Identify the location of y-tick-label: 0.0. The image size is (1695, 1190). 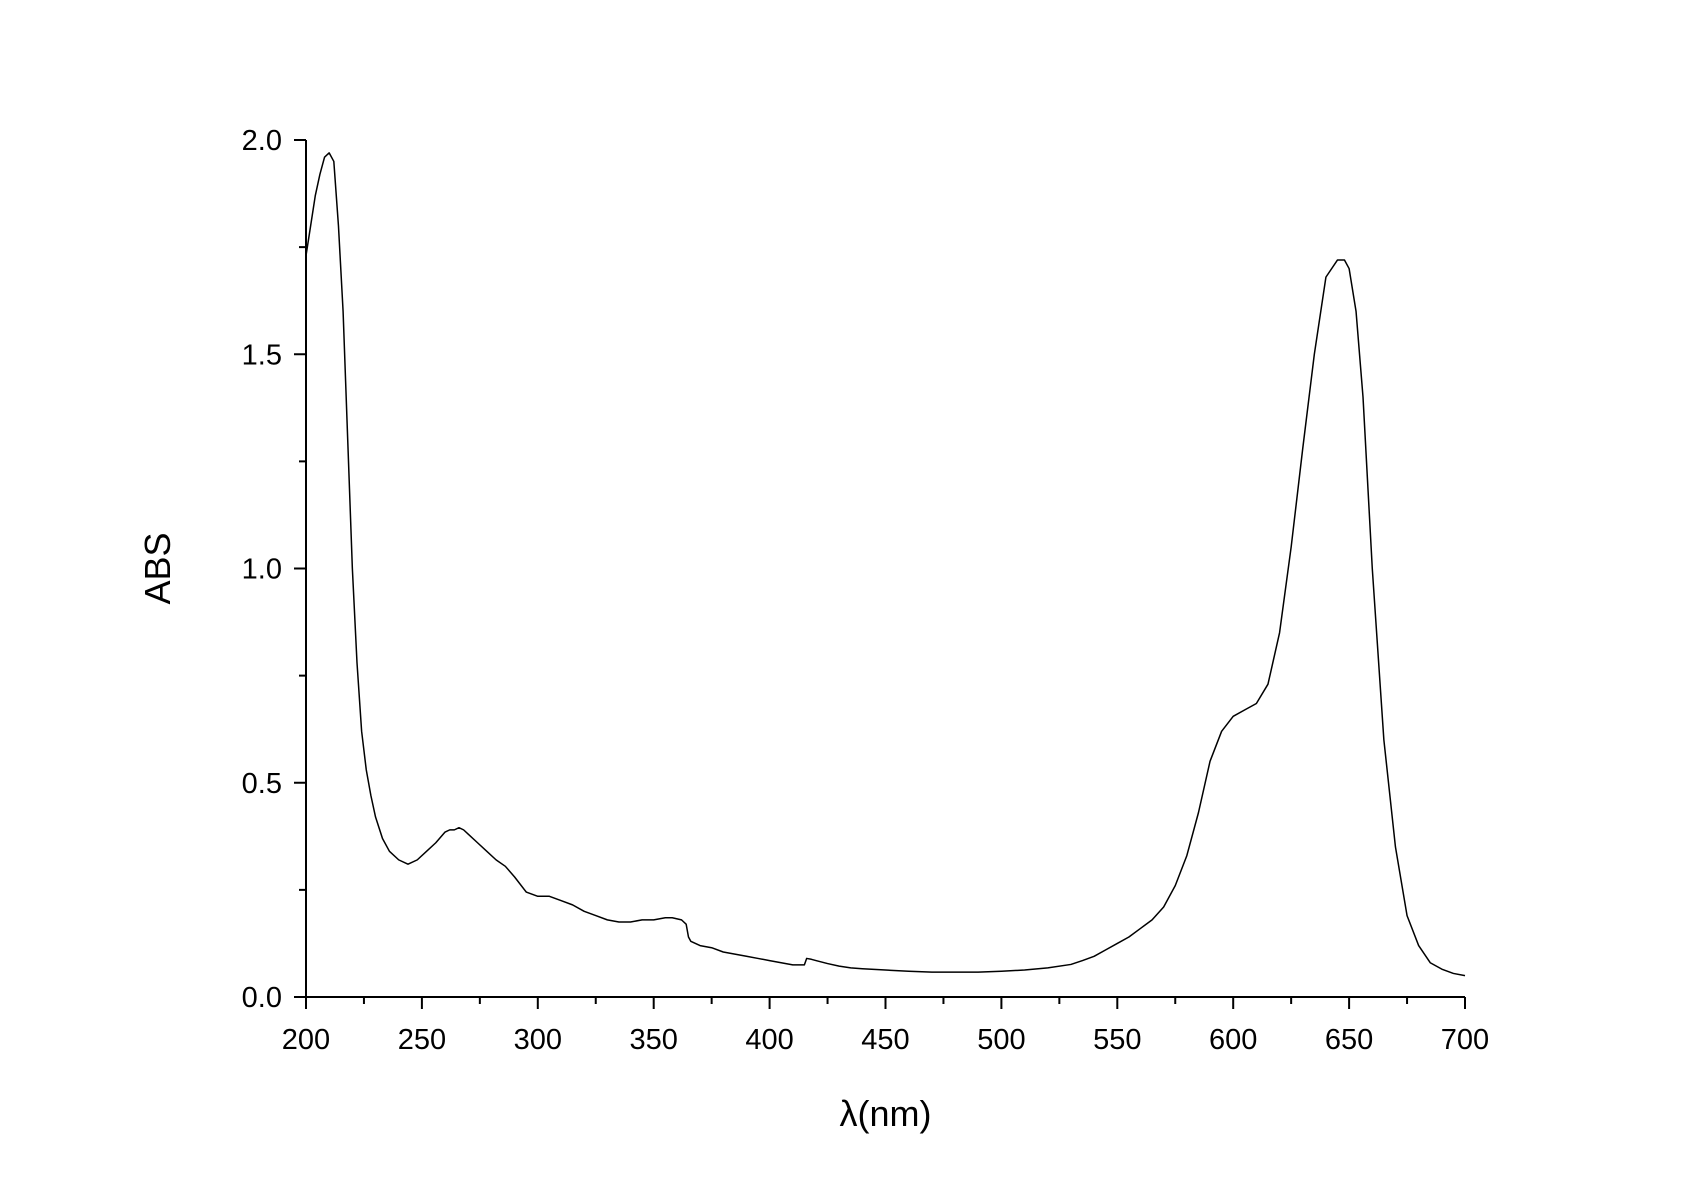
(262, 998).